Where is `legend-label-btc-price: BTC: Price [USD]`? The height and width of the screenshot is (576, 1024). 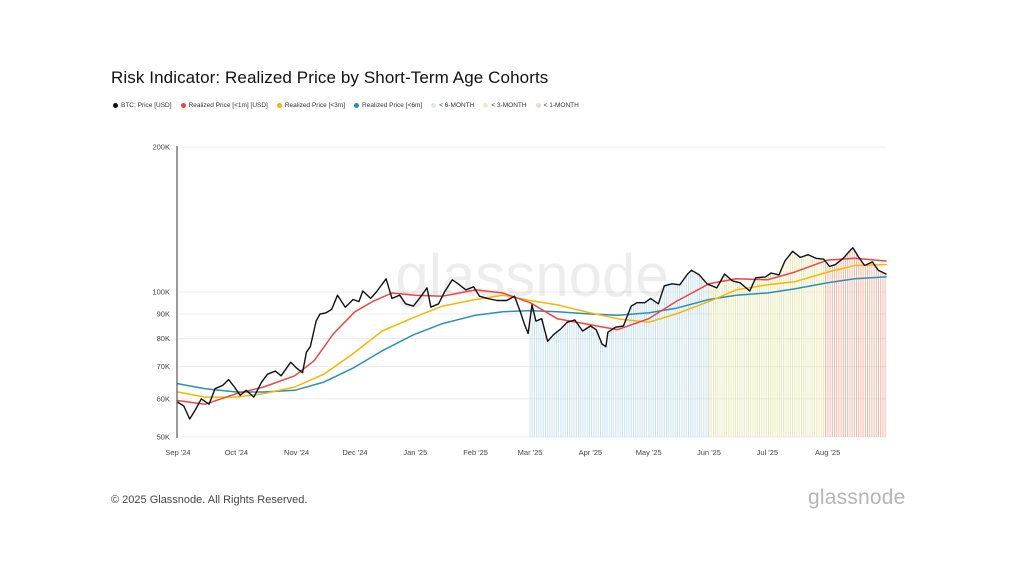
legend-label-btc-price: BTC: Price [USD] is located at coordinates (146, 105).